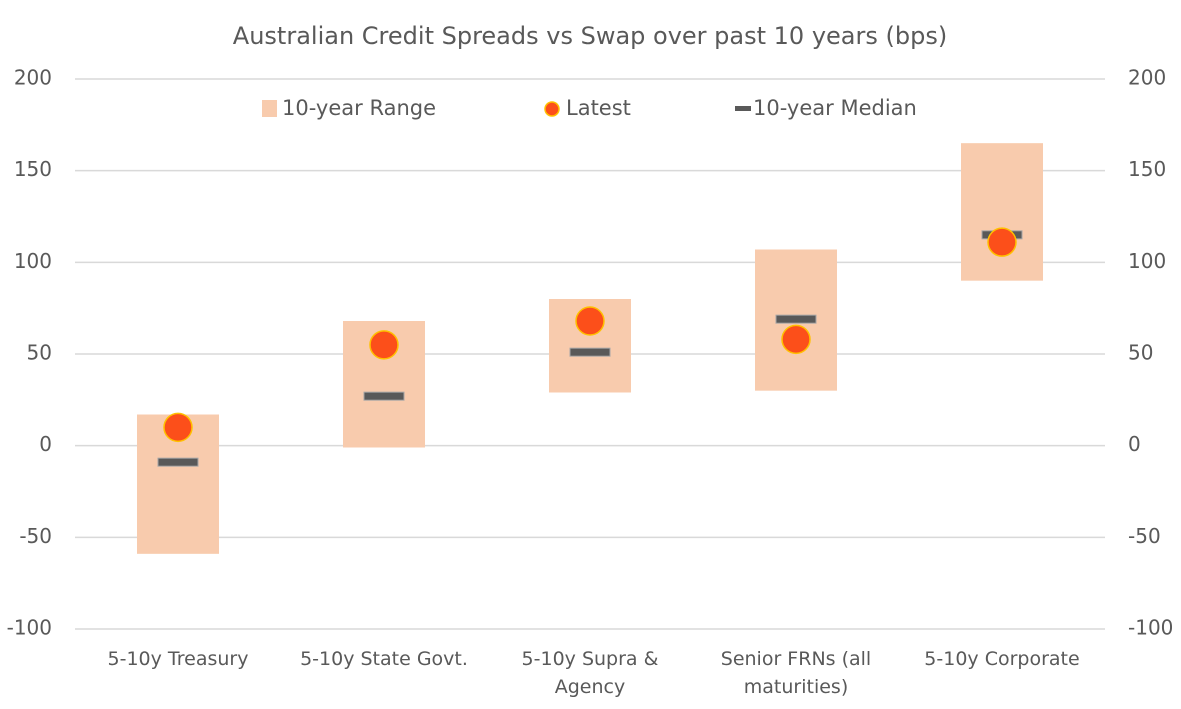  I want to click on y2-tick-label: 150, so click(1147, 169).